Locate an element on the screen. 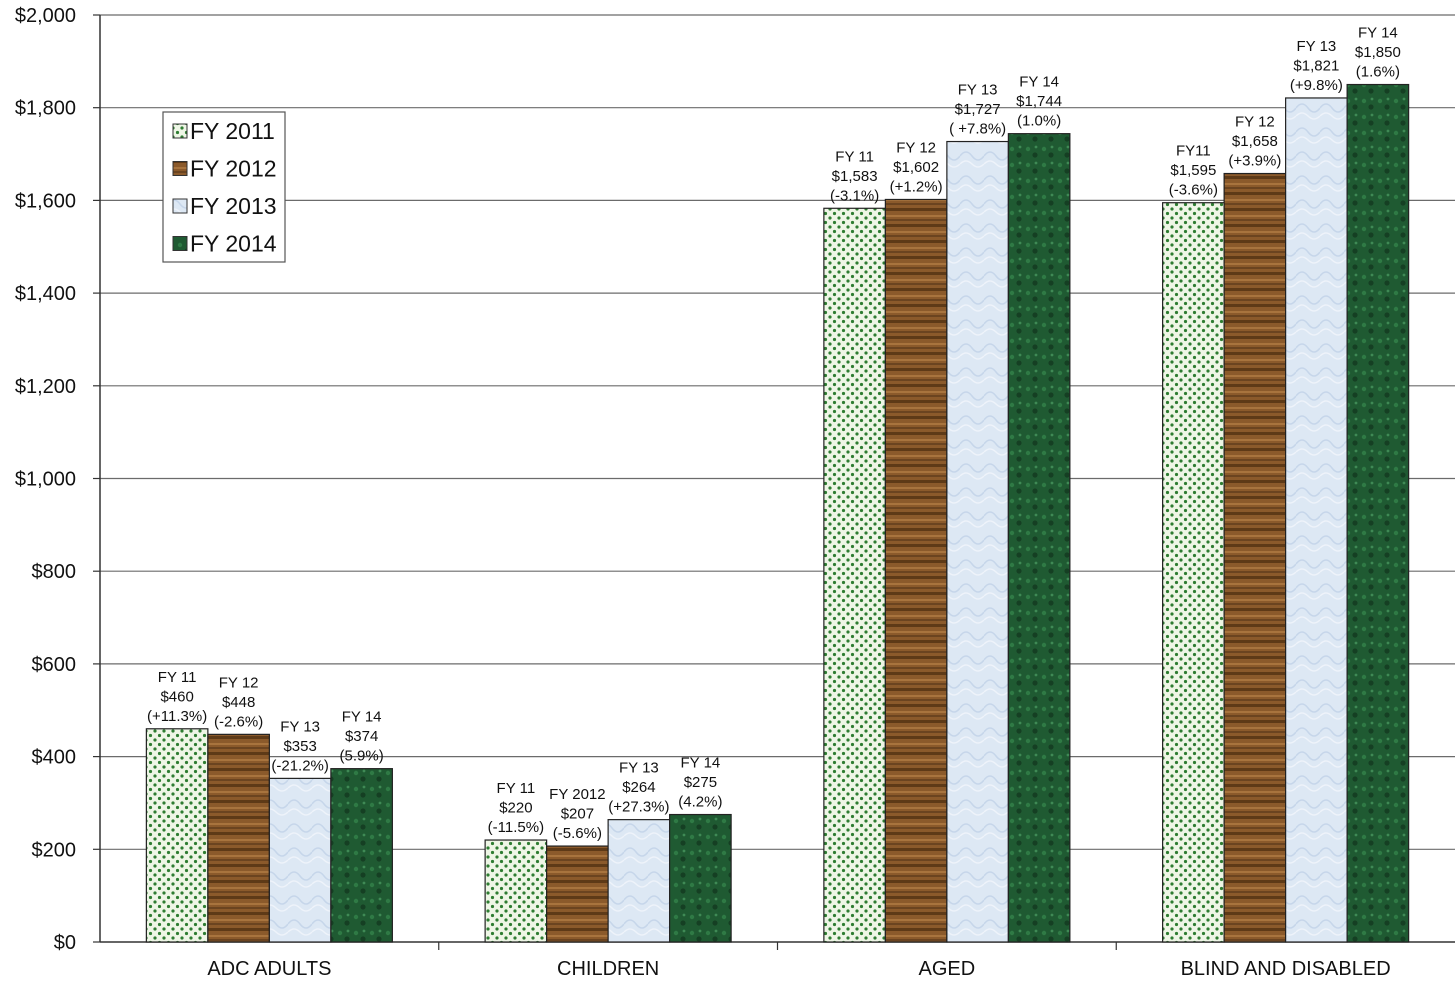 The width and height of the screenshot is (1455, 981). data-label: FY 12 $1,658 (+3.9%) is located at coordinates (1254, 142).